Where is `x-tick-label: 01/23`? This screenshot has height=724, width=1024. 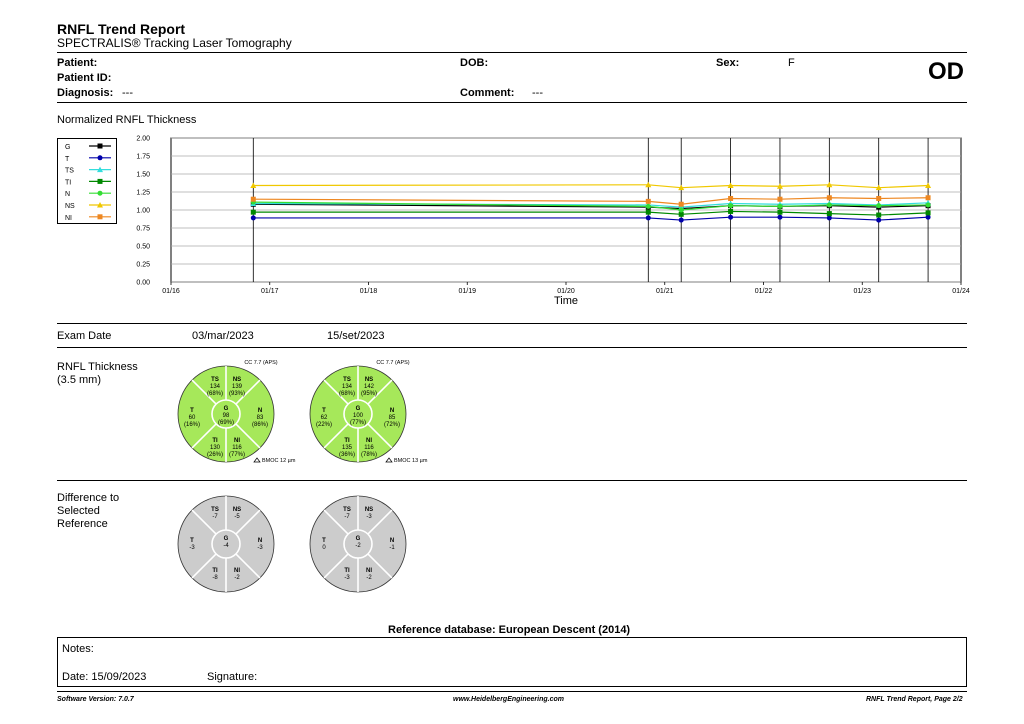
x-tick-label: 01/23 is located at coordinates (862, 291).